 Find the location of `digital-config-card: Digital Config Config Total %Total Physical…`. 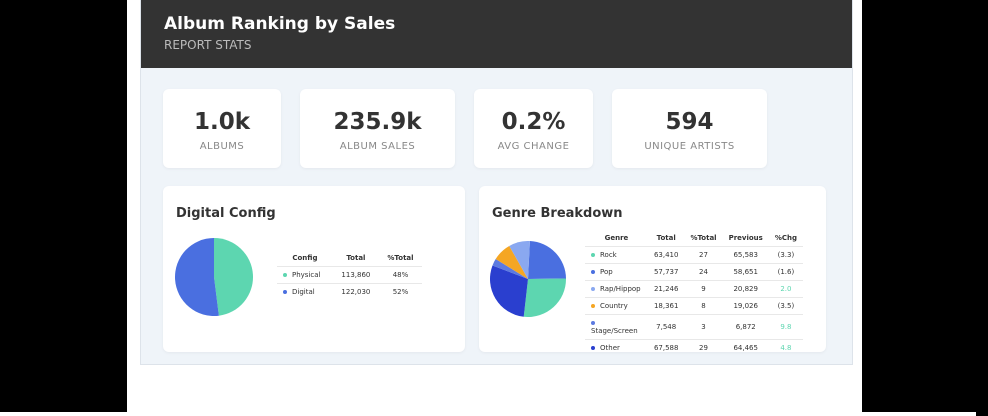

digital-config-card: Digital Config Config Total %Total Physical… is located at coordinates (314, 269).